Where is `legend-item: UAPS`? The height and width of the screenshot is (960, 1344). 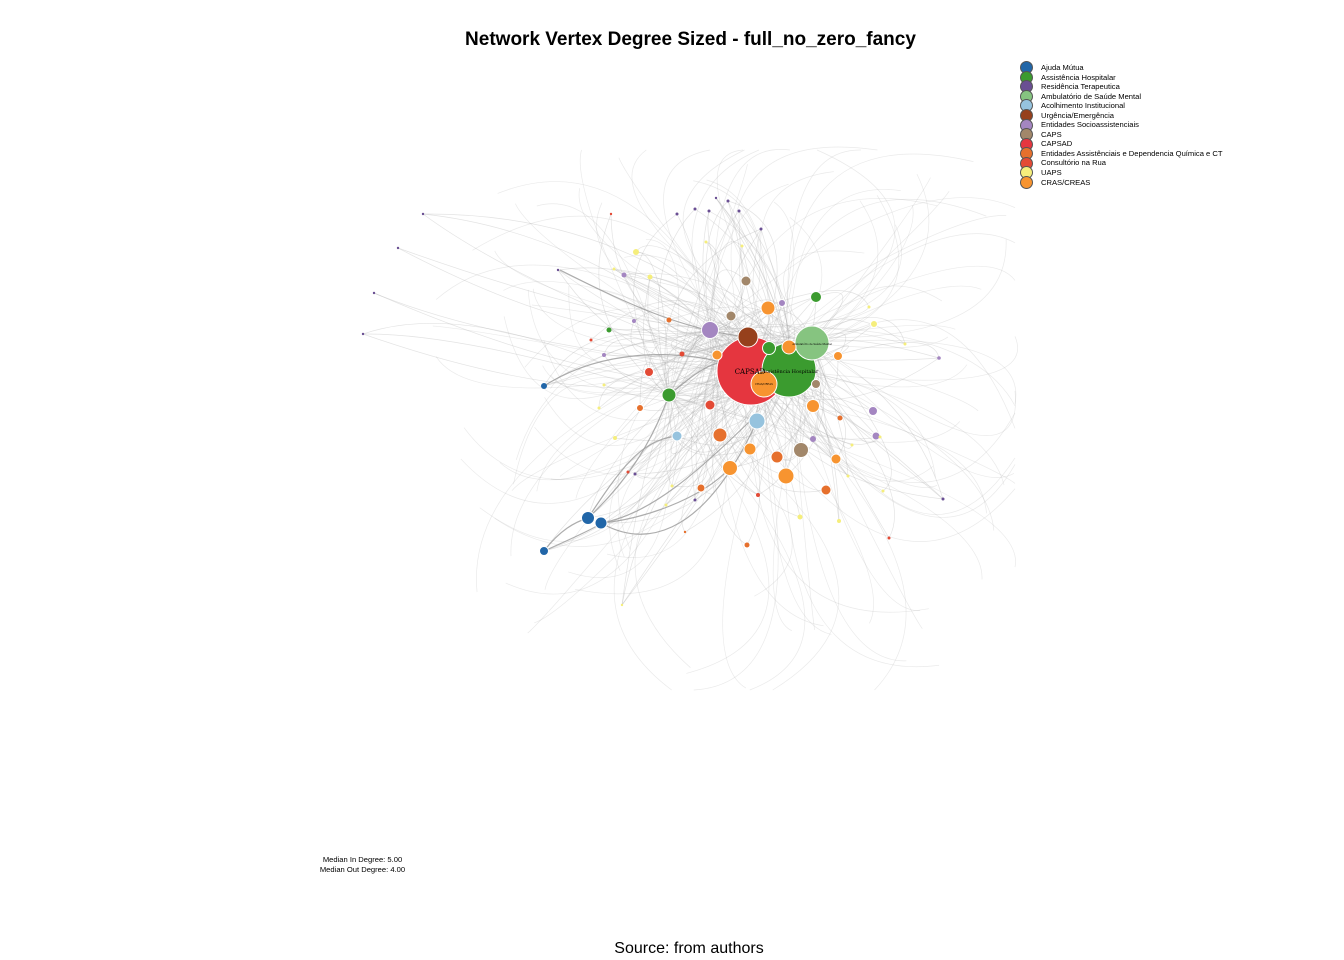 legend-item: UAPS is located at coordinates (1121, 173).